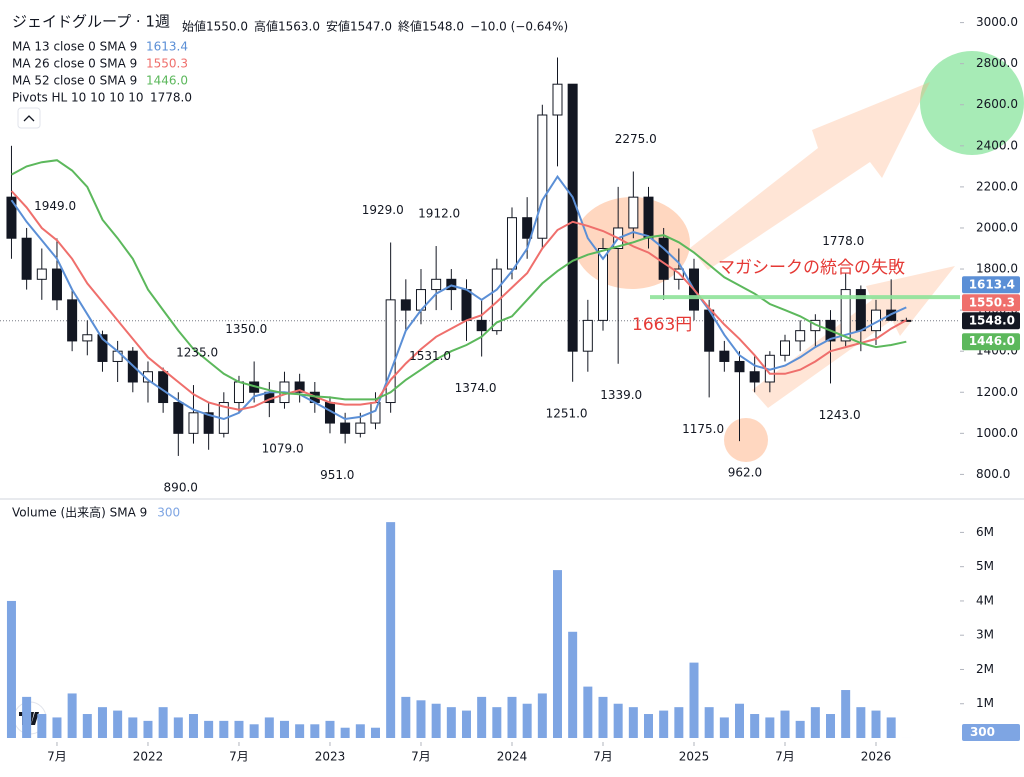 The height and width of the screenshot is (777, 1024). What do you see at coordinates (985, 703) in the screenshot?
I see `y-tick-label: 1M` at bounding box center [985, 703].